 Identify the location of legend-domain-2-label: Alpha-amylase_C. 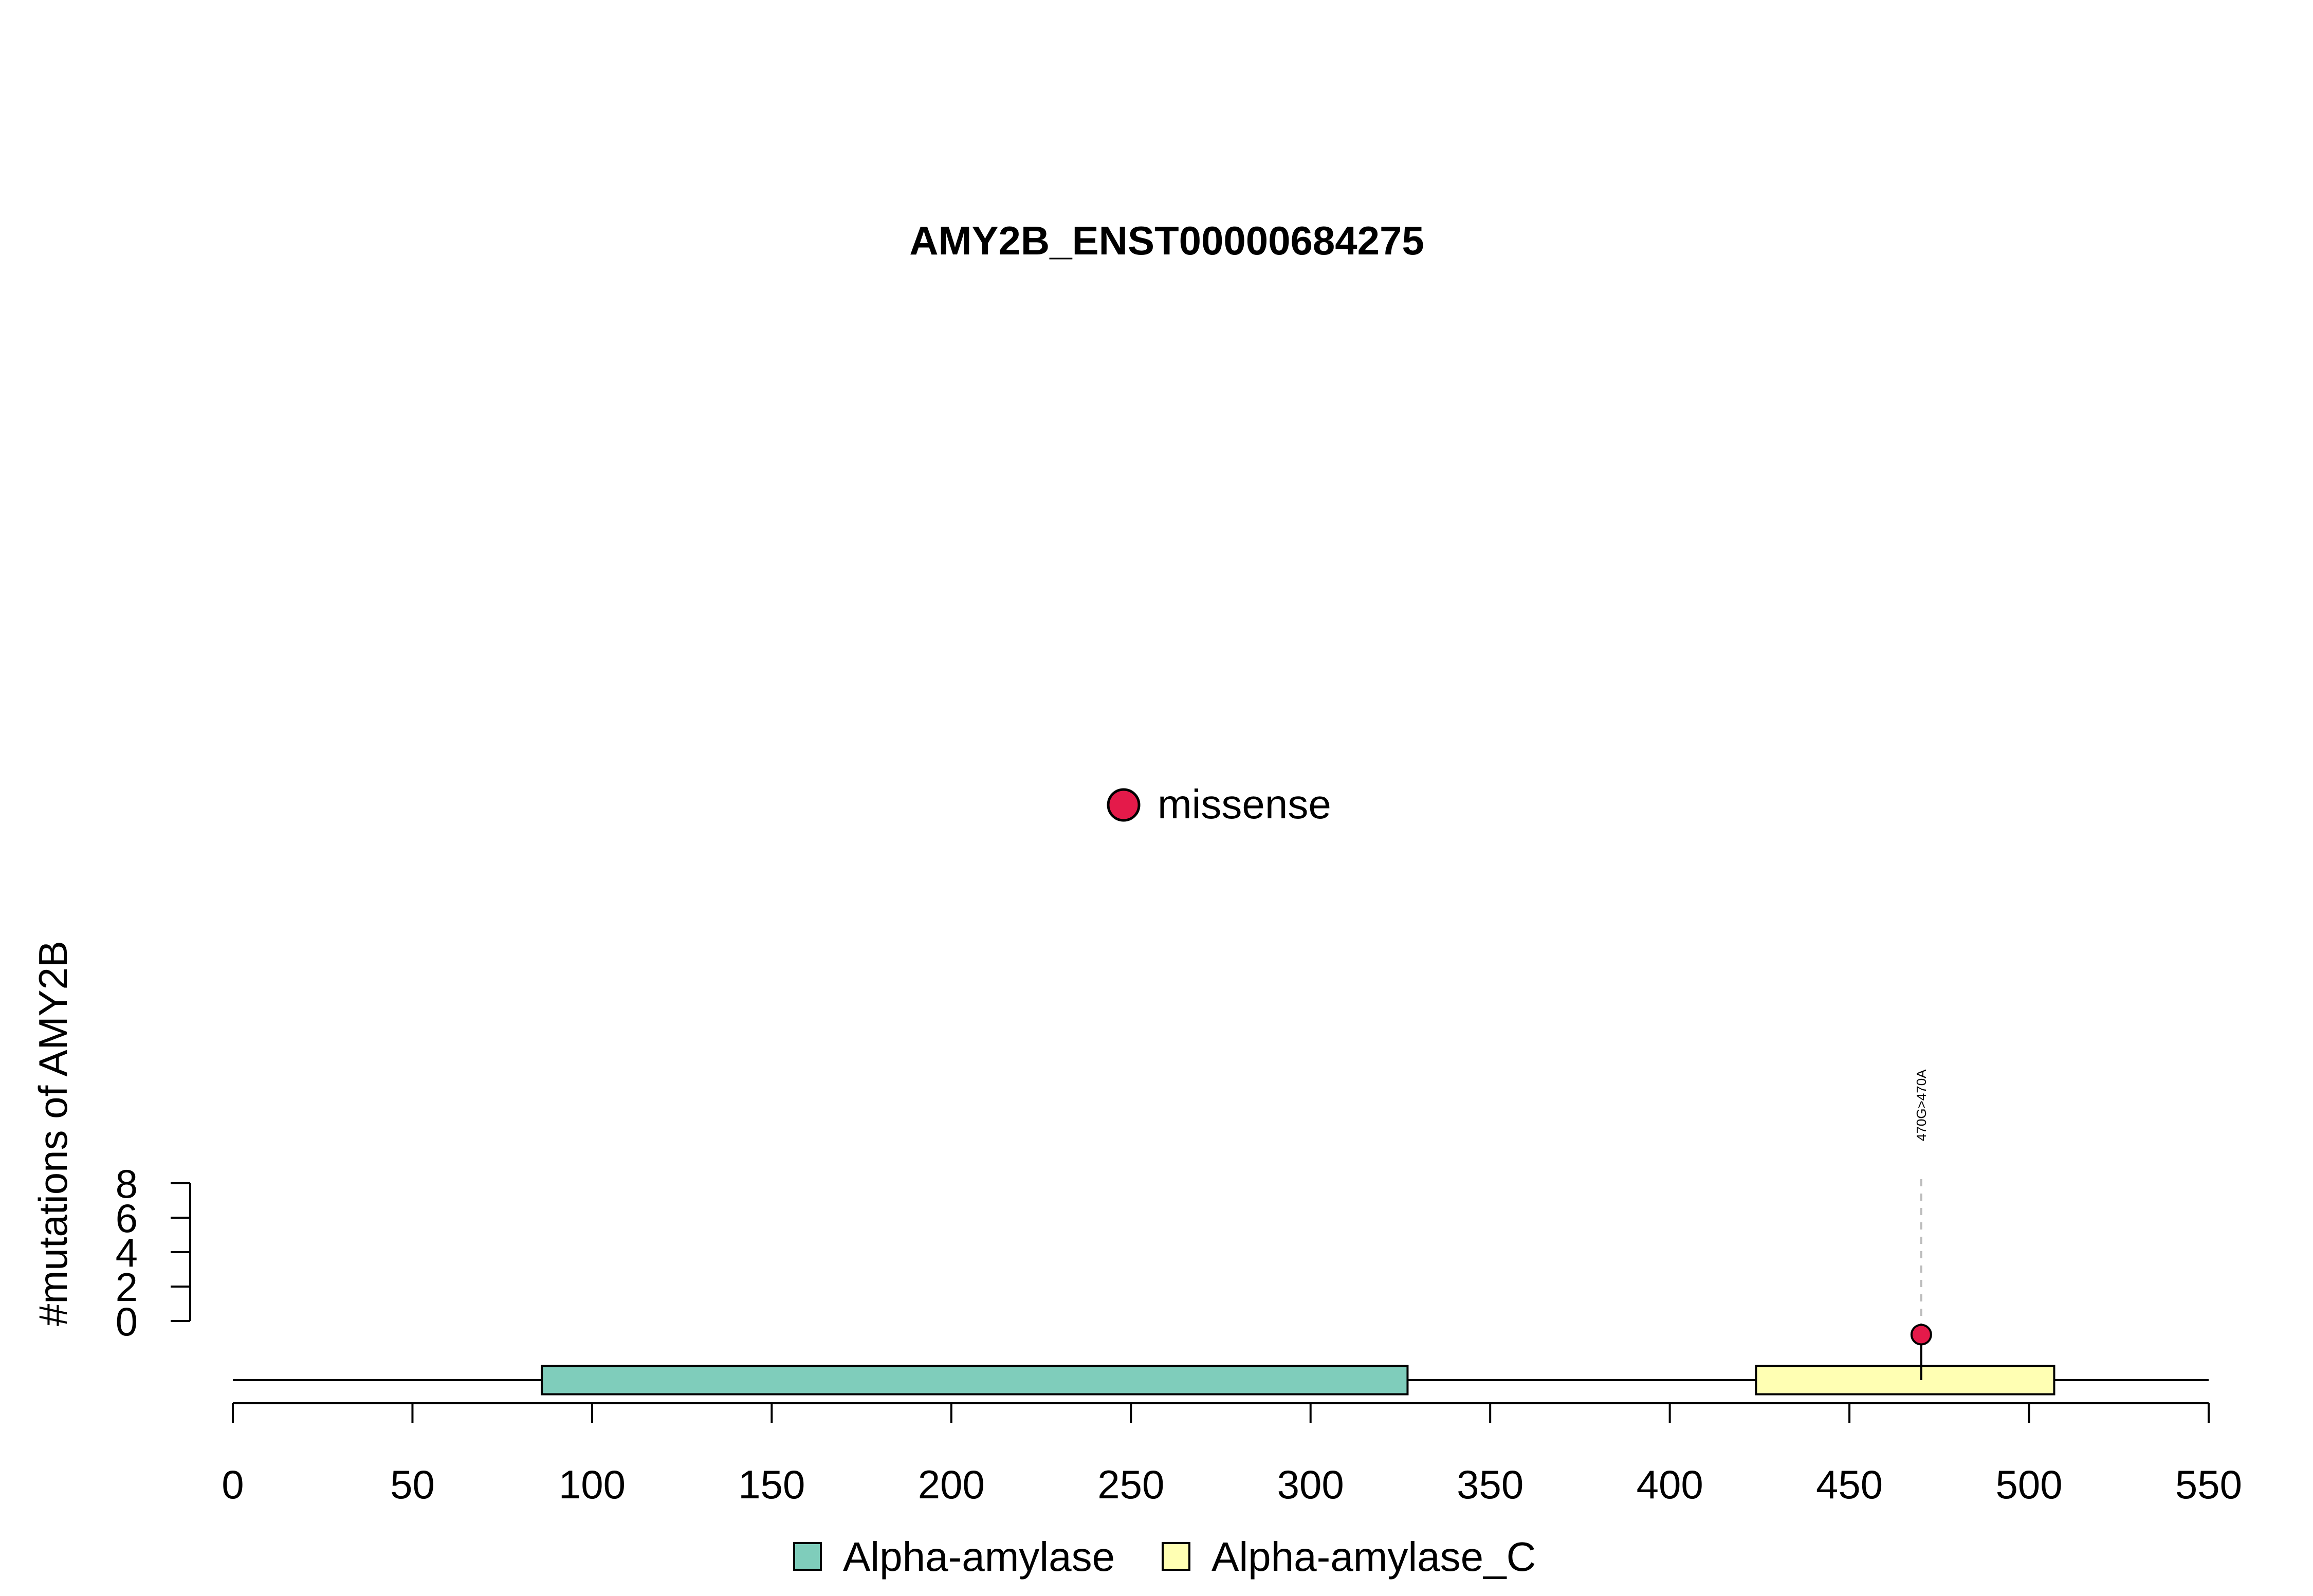
(1374, 1557).